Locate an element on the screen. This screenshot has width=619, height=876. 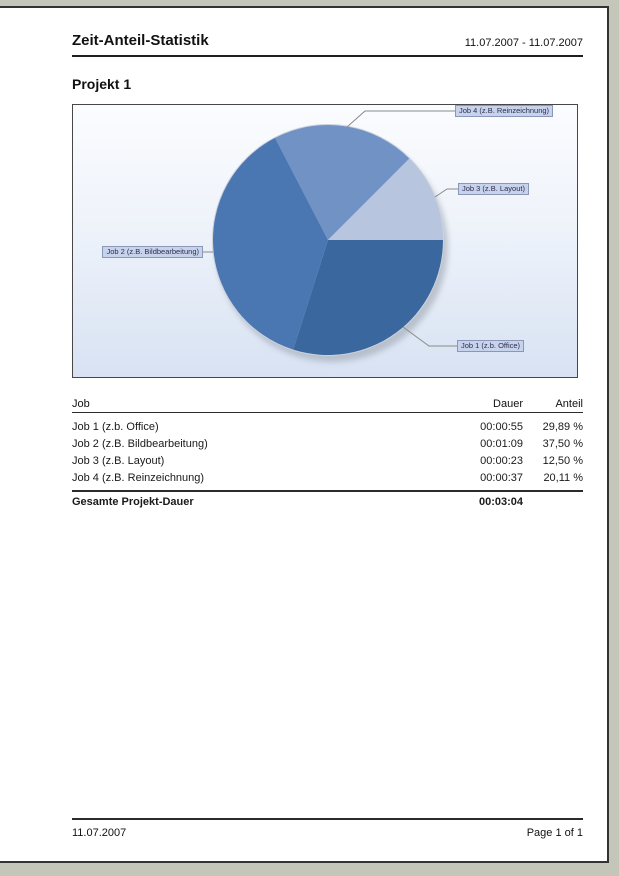
footer-date: 11.07.2007 is located at coordinates (99, 833).